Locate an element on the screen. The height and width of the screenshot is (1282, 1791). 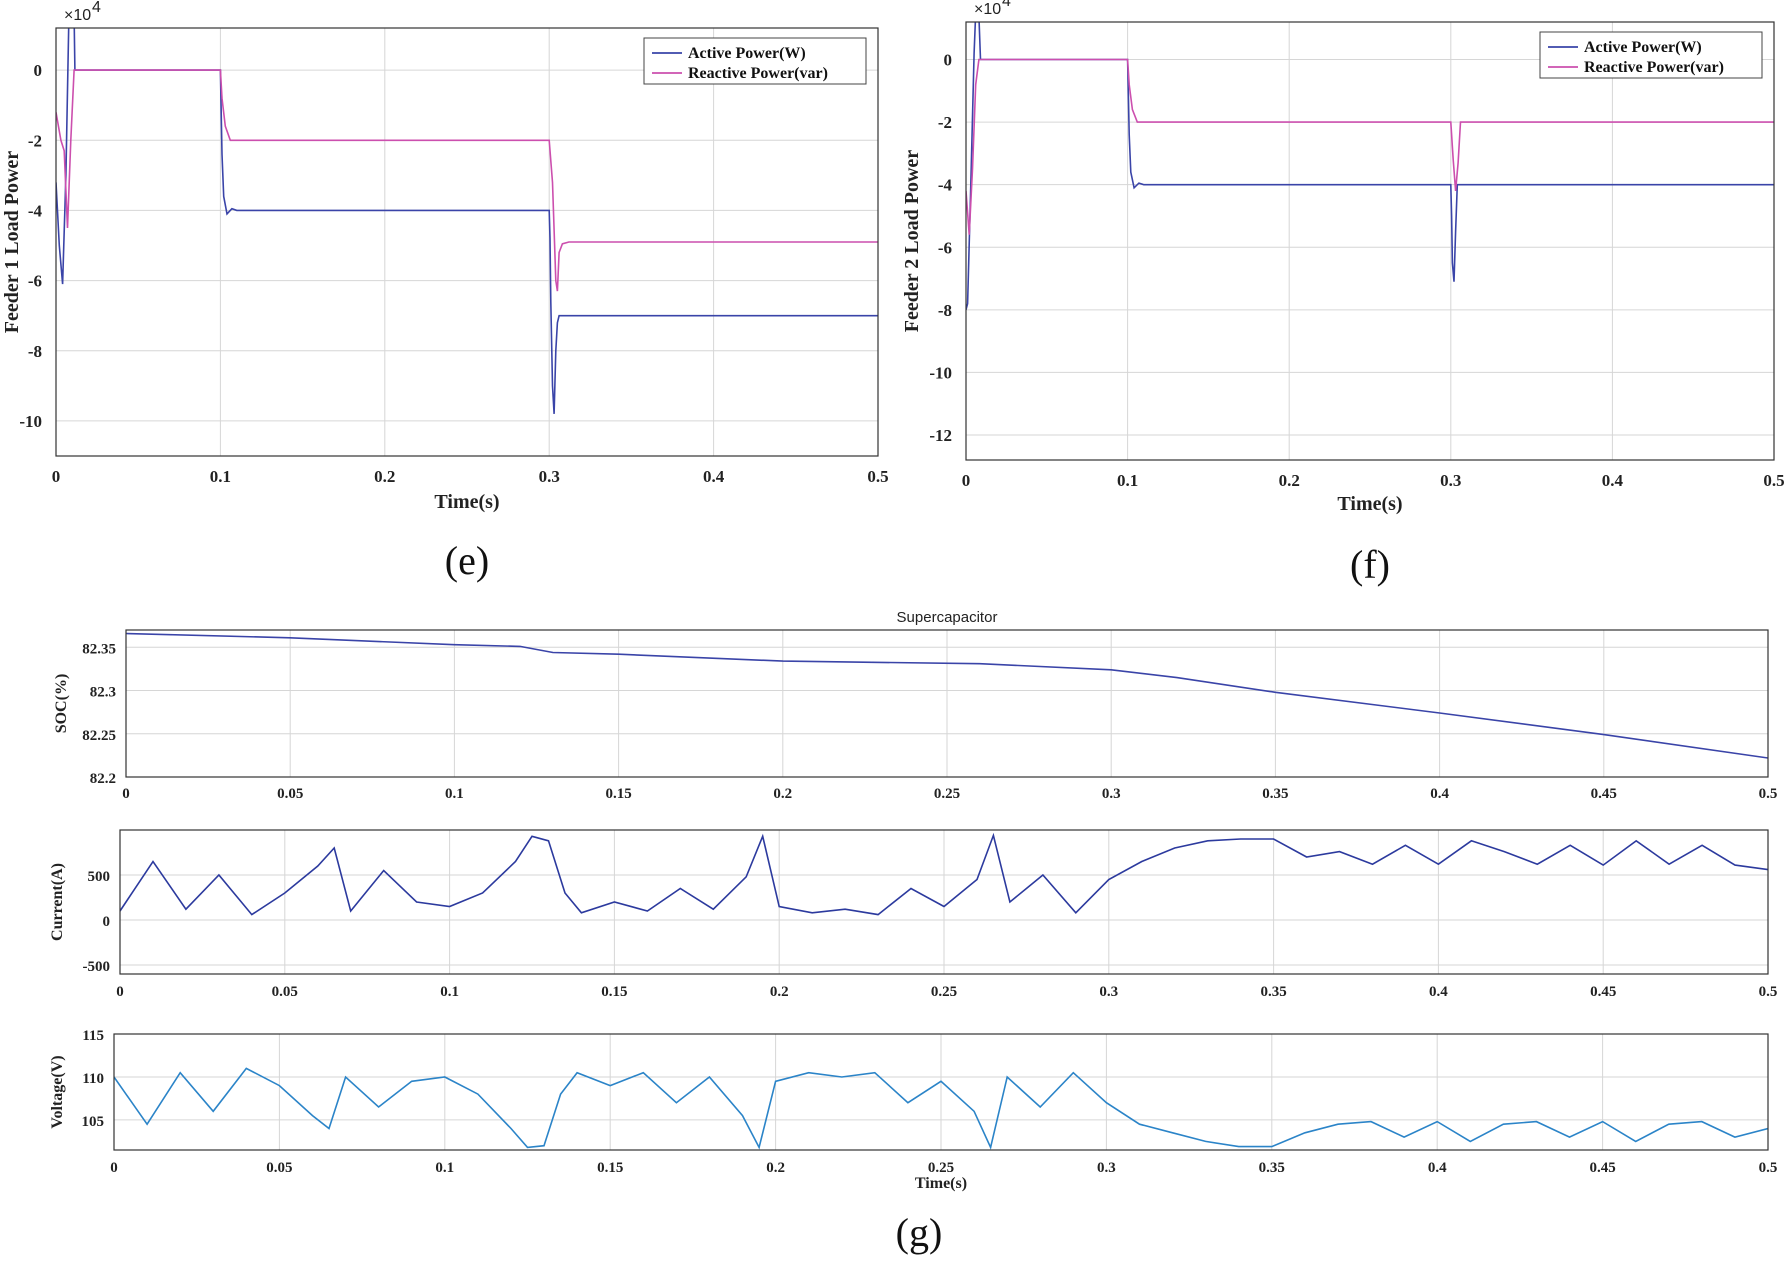
panel-caption-g: (g) is located at coordinates (919, 1232).